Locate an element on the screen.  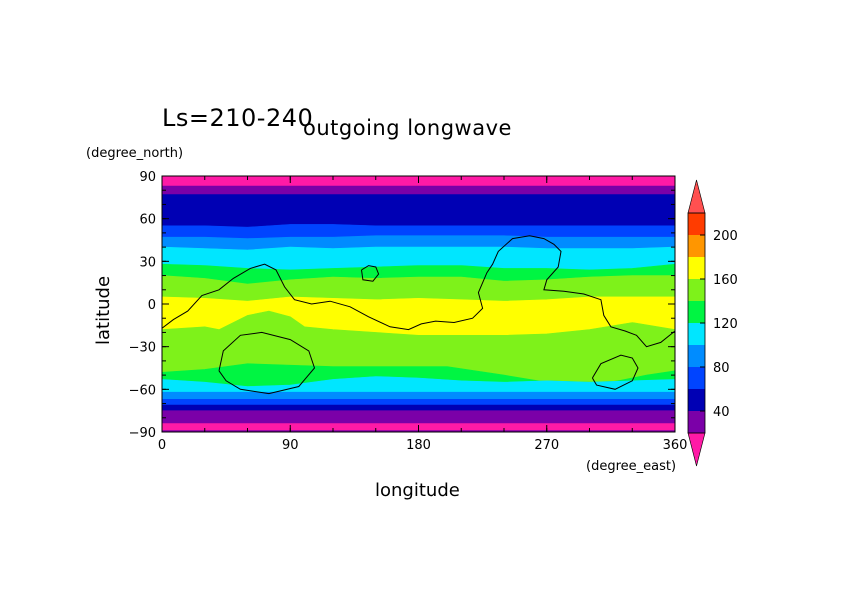
colorbar: 40 80 120 160 200 is located at coordinates (712, 323).